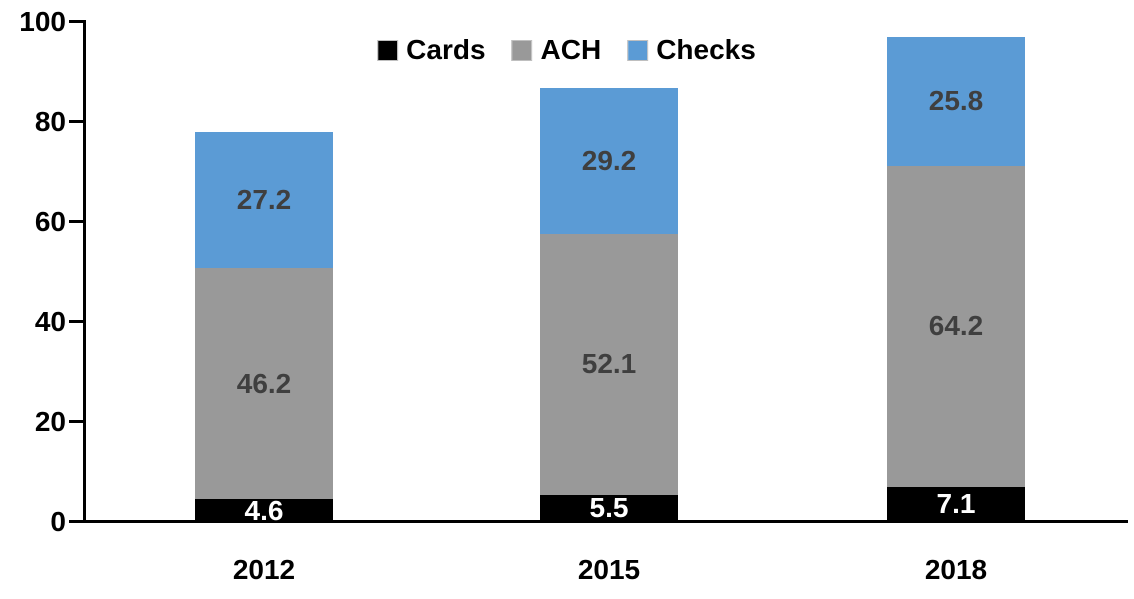 This screenshot has width=1134, height=599. I want to click on bar-segment-checks-2012, so click(264, 200).